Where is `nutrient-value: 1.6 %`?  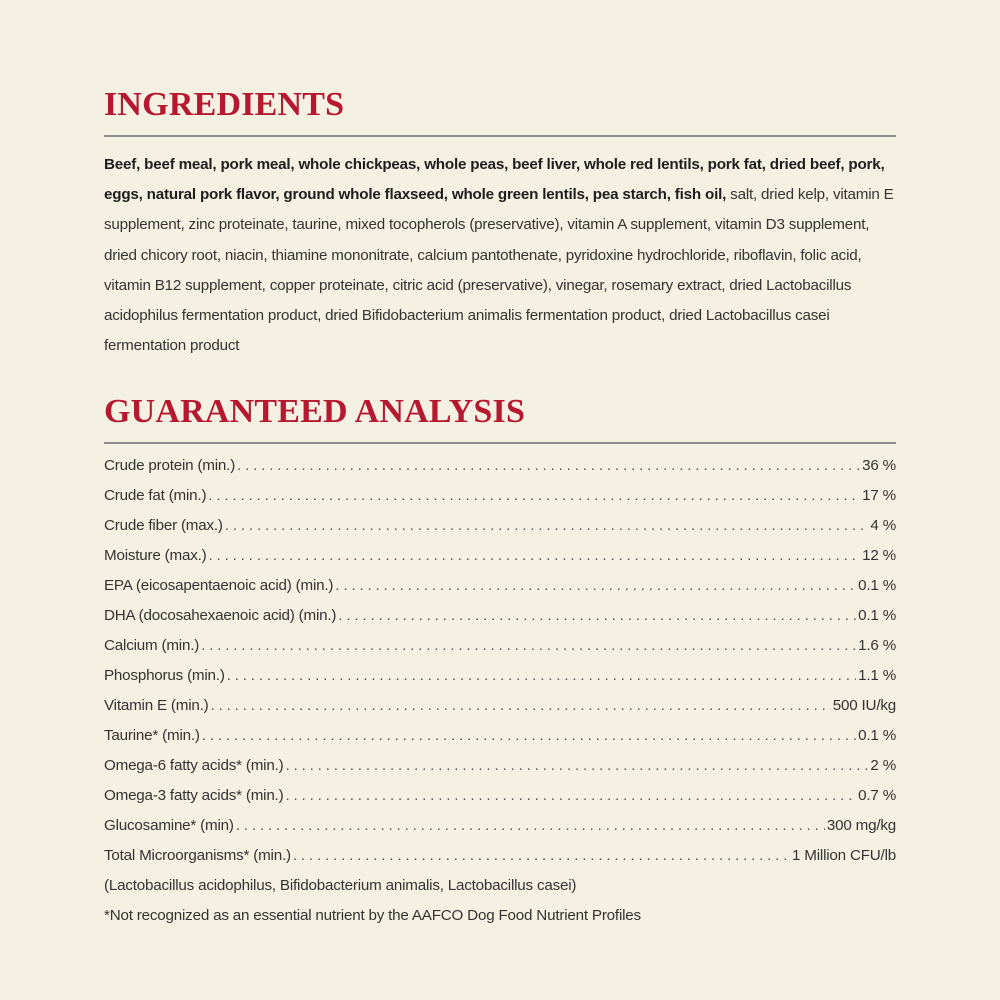 nutrient-value: 1.6 % is located at coordinates (877, 645).